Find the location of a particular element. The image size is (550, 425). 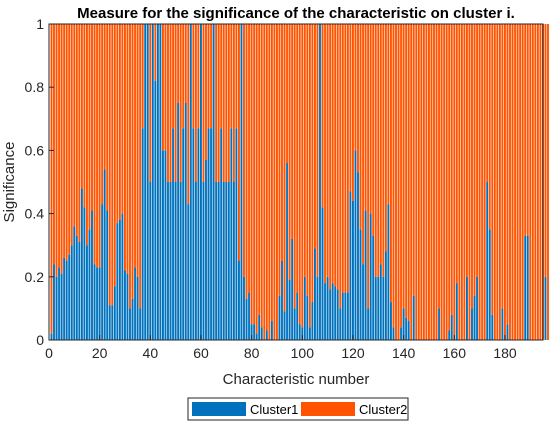

x-tick-label: 80 is located at coordinates (252, 353).